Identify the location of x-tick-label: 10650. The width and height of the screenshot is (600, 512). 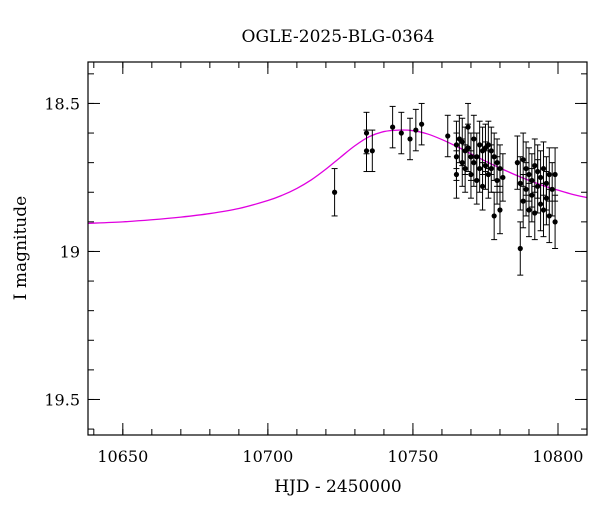
(122, 456).